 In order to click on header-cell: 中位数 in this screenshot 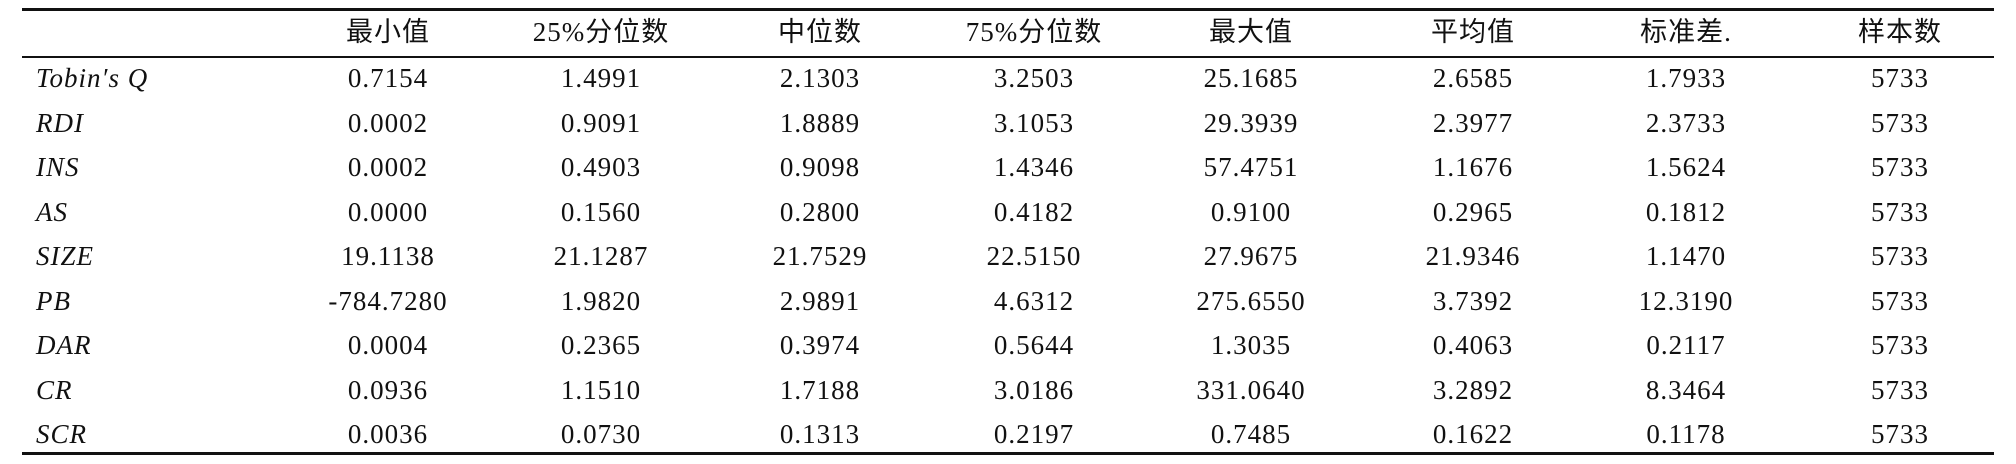, I will do `click(820, 32)`.